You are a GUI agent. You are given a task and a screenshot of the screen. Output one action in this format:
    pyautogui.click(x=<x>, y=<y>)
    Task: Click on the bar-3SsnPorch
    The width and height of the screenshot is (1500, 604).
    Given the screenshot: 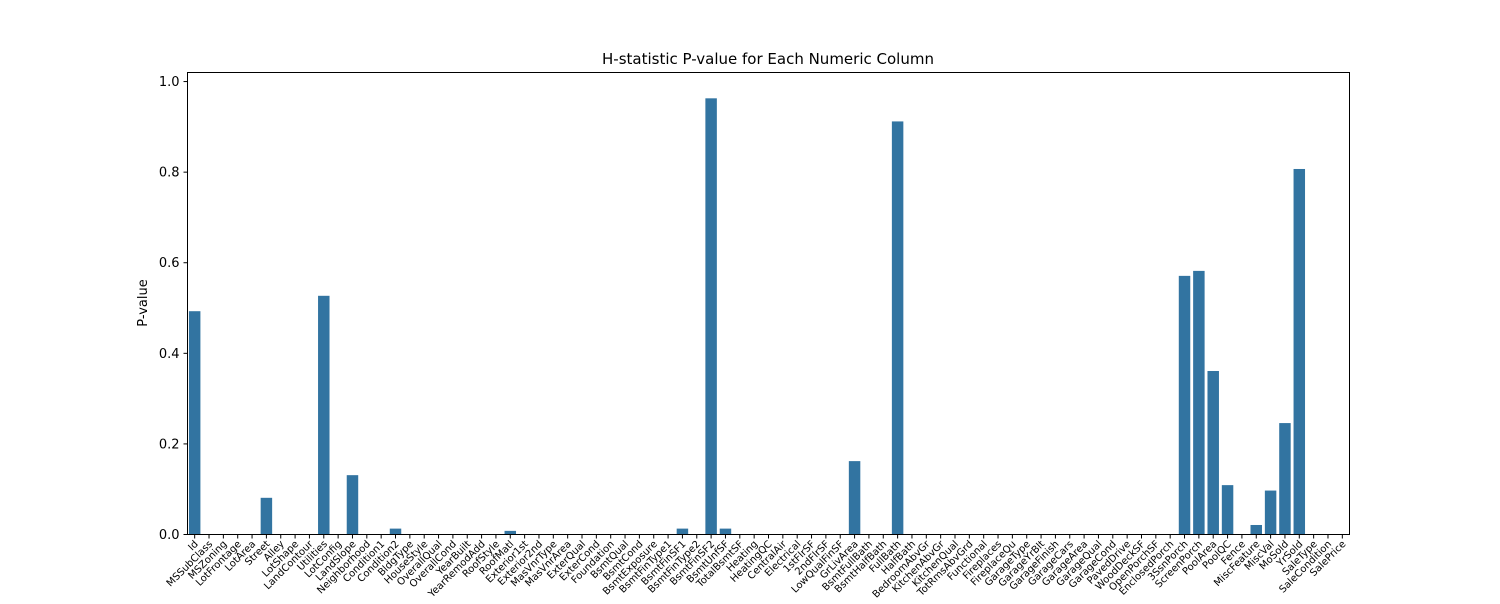 What is the action you would take?
    pyautogui.click(x=1184, y=405)
    